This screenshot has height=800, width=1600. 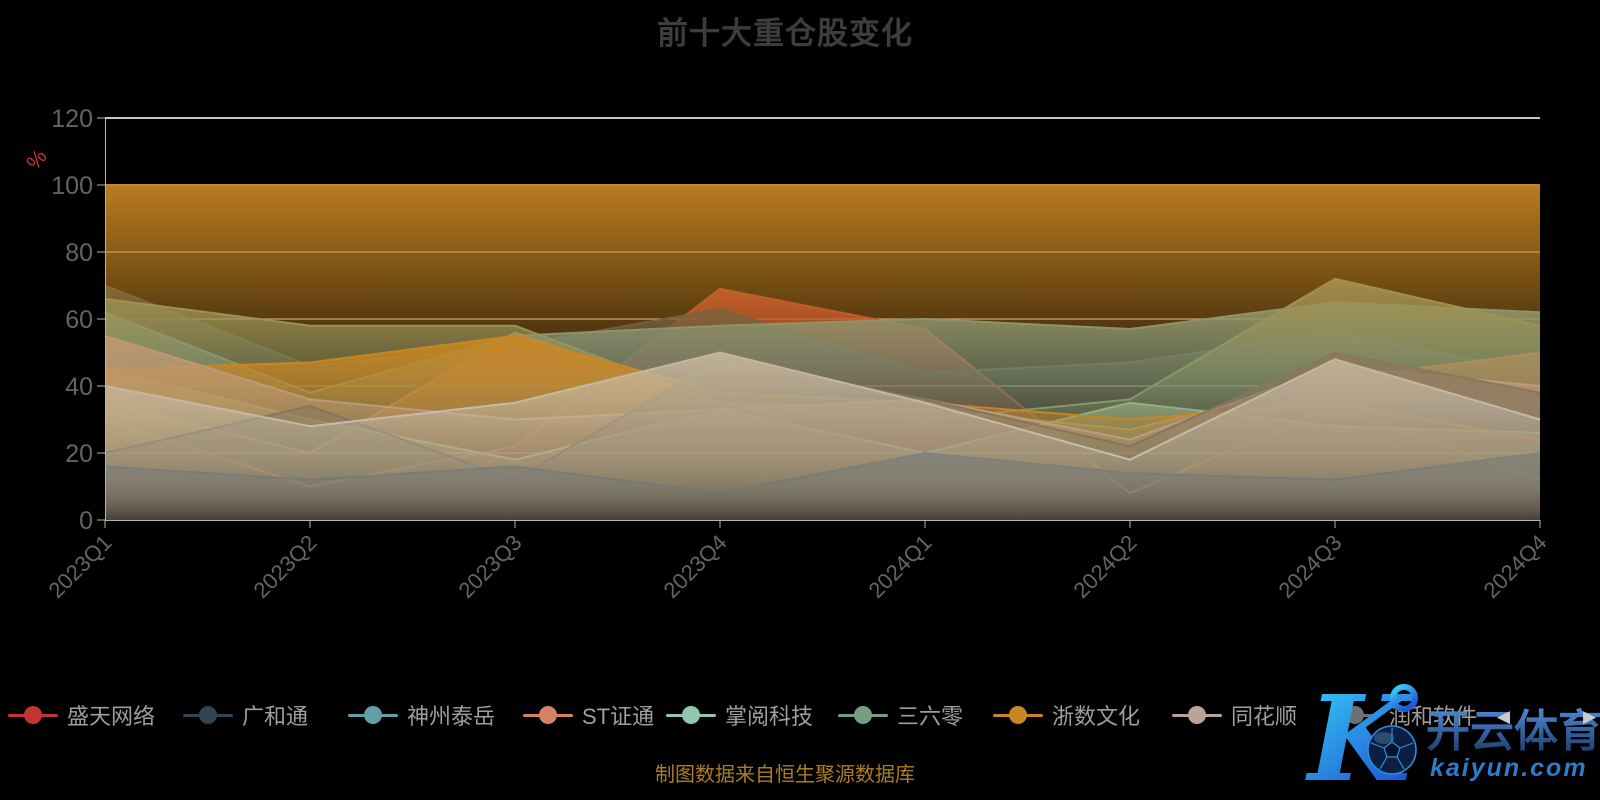 I want to click on legend-item-label: 广和通, so click(x=275, y=716).